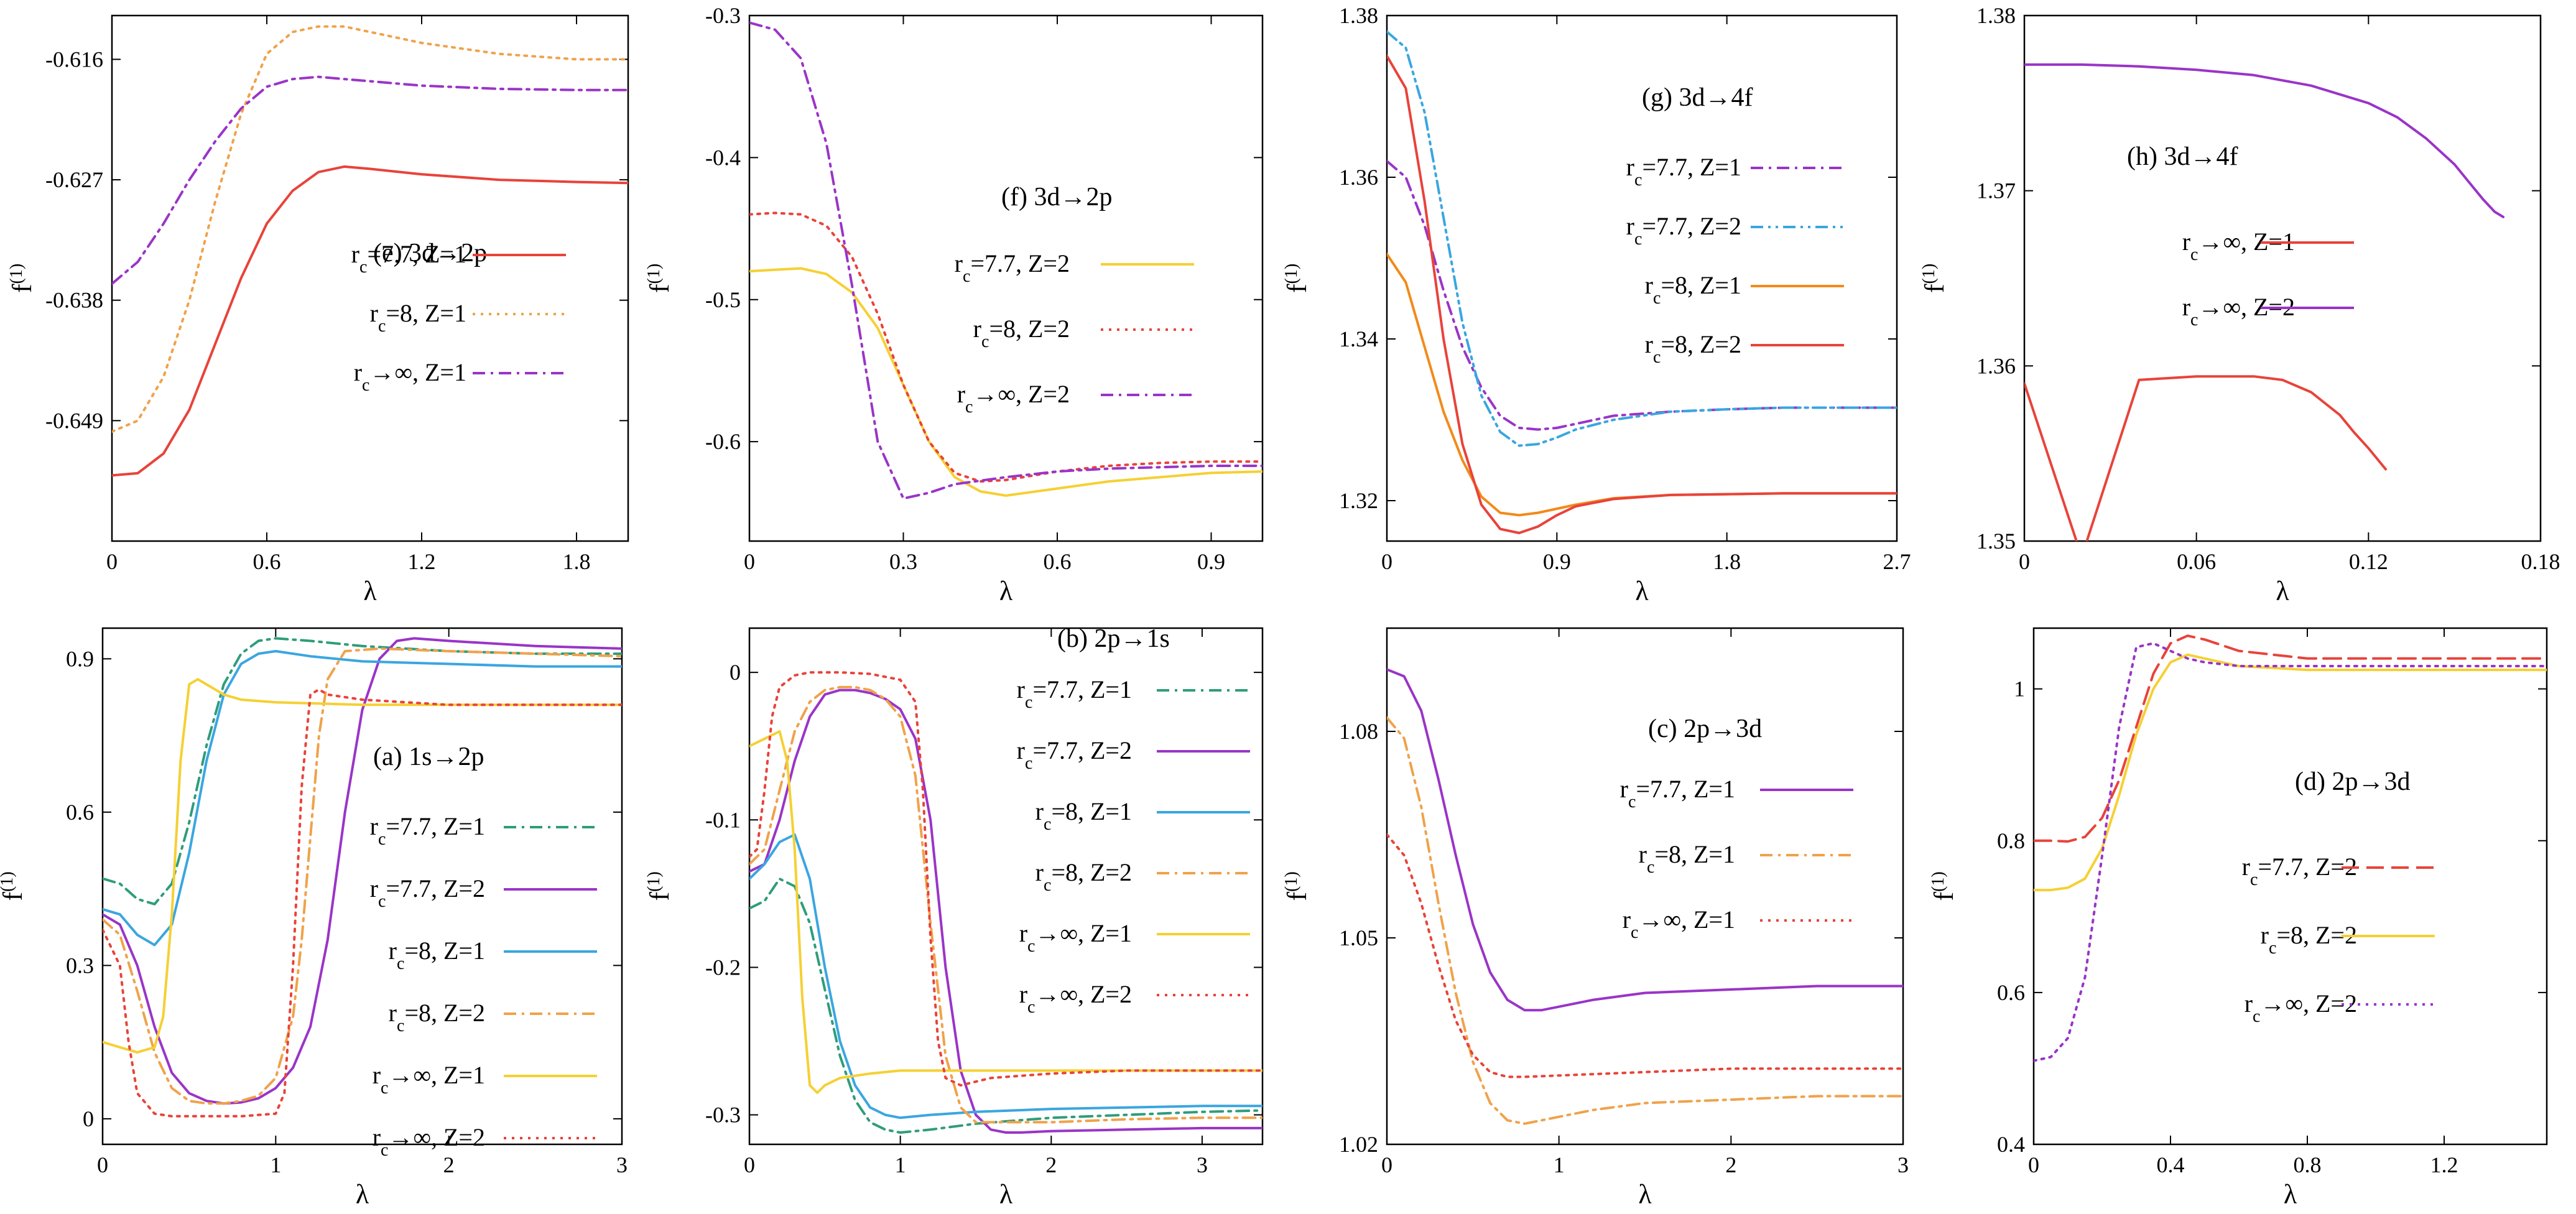 Image resolution: width=2576 pixels, height=1214 pixels. Describe the element at coordinates (422, 561) in the screenshot. I see `x-tick-label: 1.2` at that location.